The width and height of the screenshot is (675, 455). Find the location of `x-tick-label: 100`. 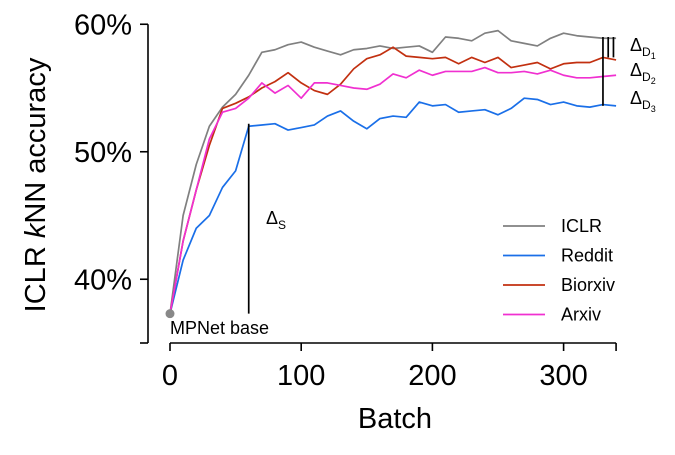

x-tick-label: 100 is located at coordinates (301, 376).